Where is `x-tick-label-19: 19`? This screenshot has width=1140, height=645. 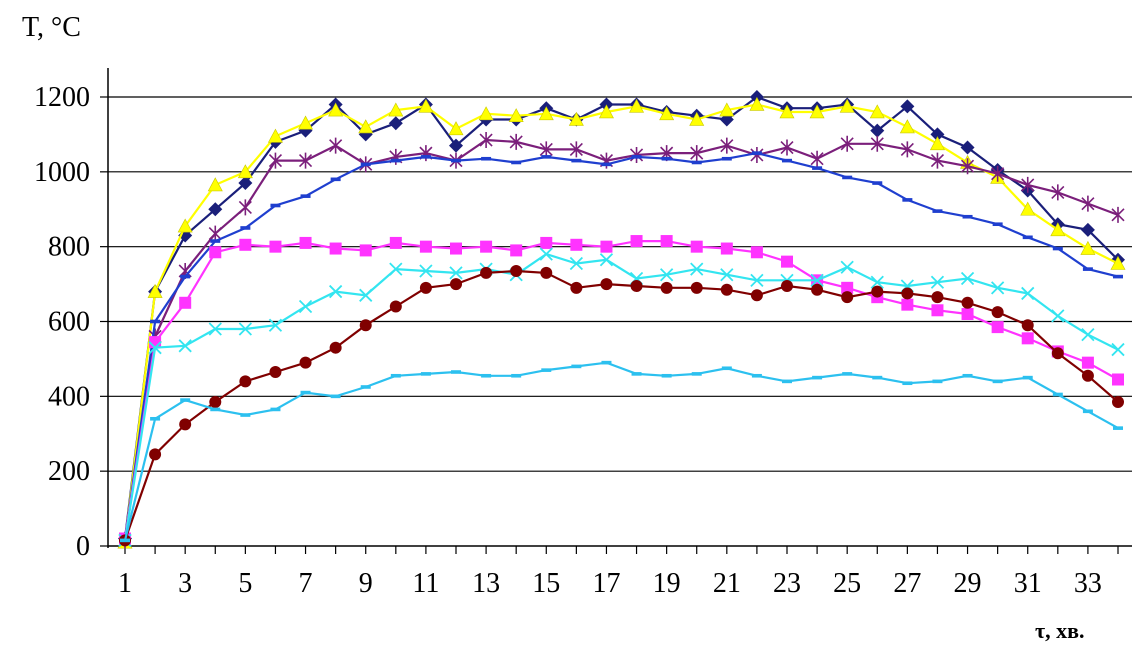 x-tick-label-19: 19 is located at coordinates (667, 583).